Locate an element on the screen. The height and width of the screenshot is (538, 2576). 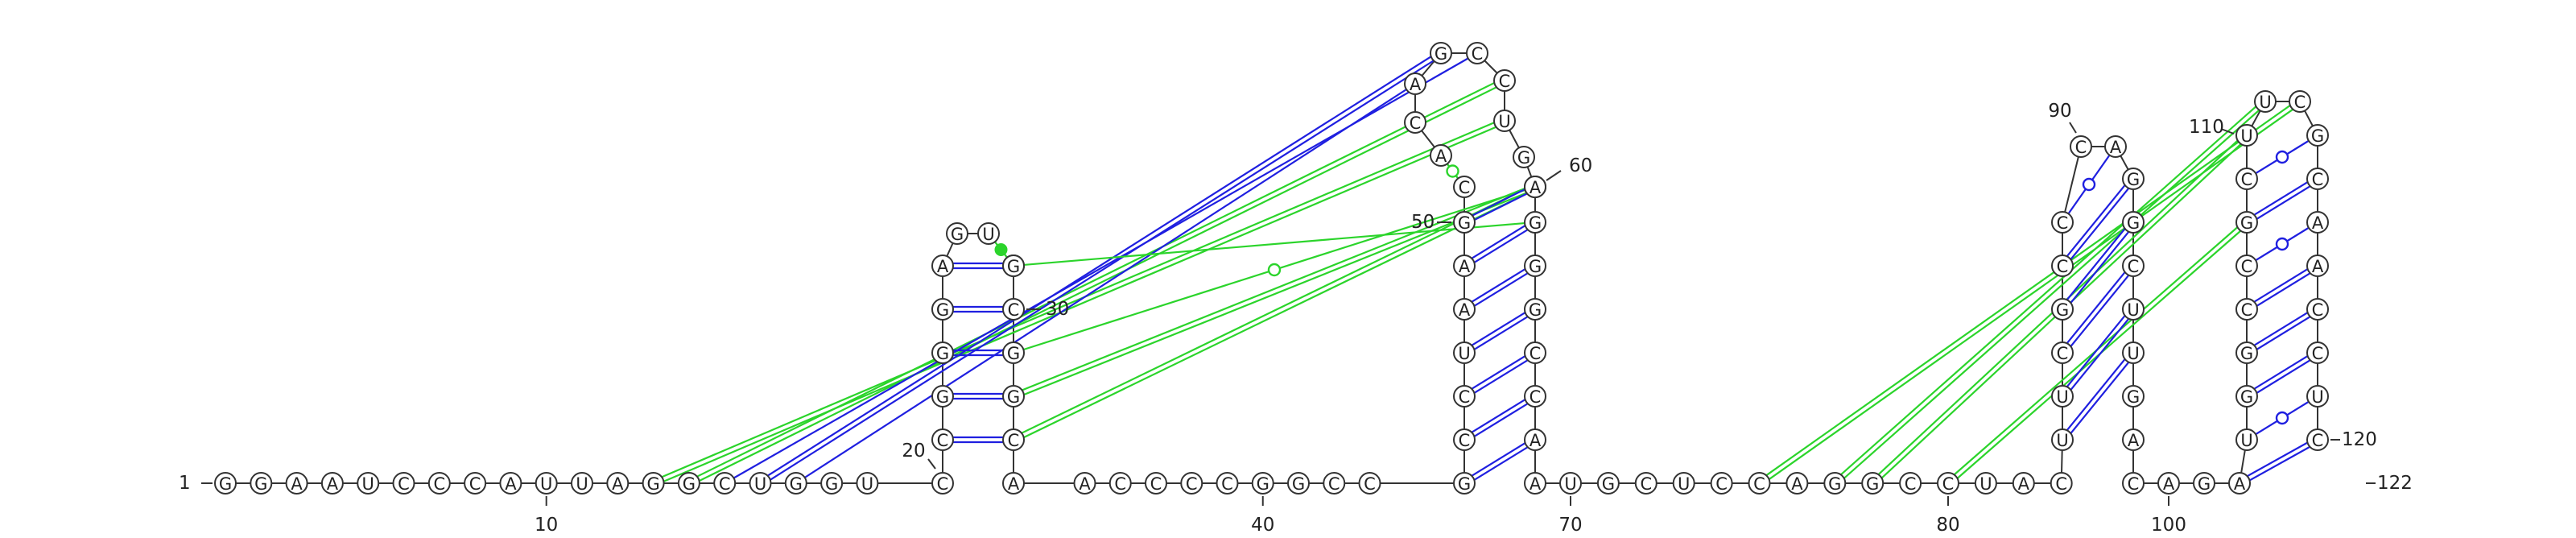
position-label: 80 is located at coordinates (1947, 525).